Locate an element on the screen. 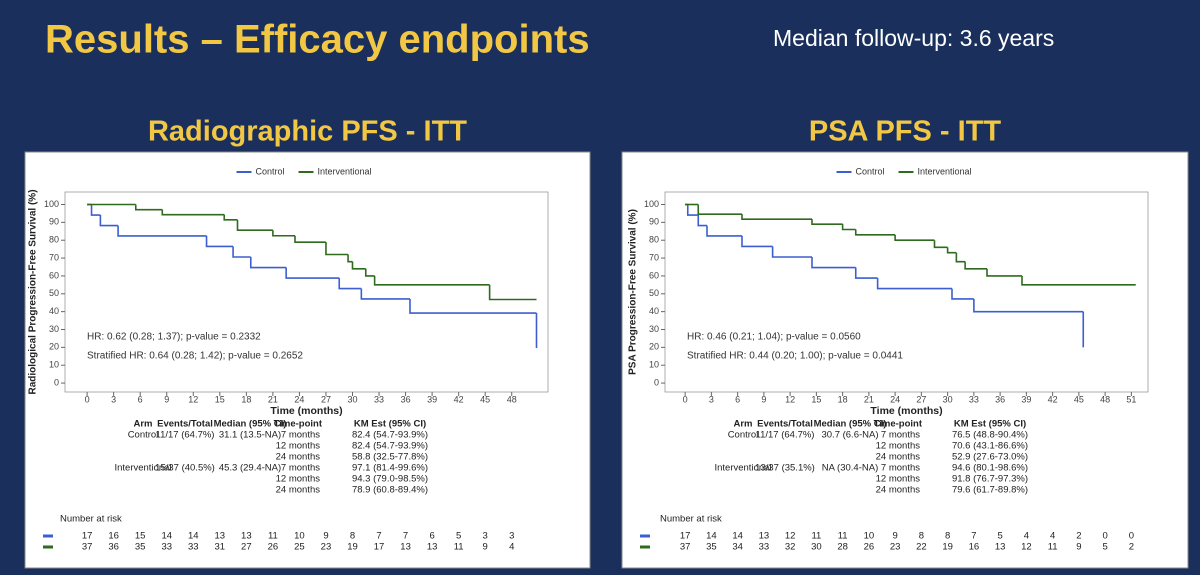 The height and width of the screenshot is (575, 1200). risk-count: 4 is located at coordinates (1052, 536).